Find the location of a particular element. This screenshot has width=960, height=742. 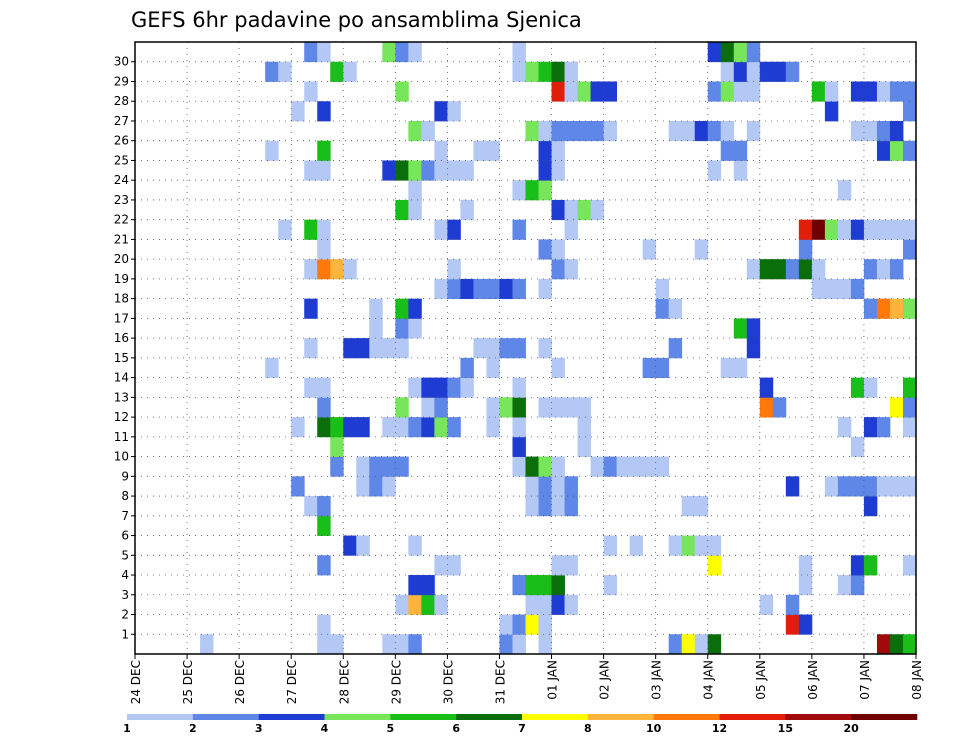

x-tick-label: 04 JAN is located at coordinates (709, 680).